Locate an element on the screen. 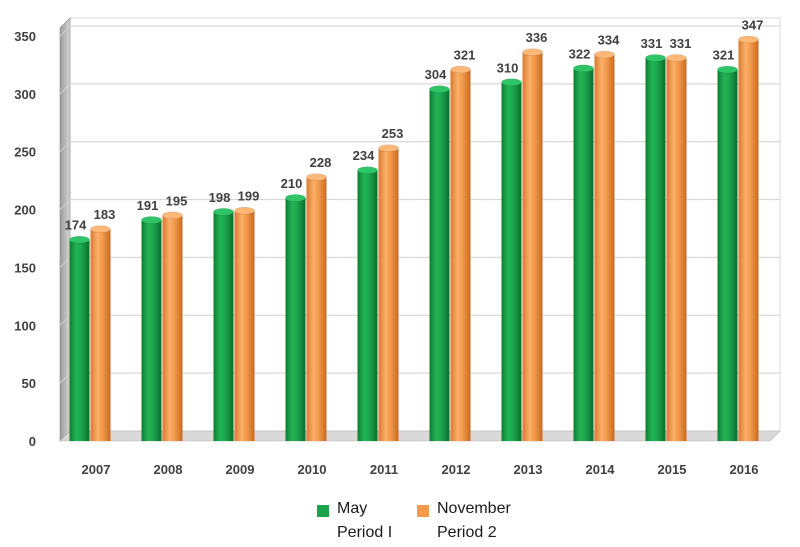  y-tick-label: 350 is located at coordinates (25, 36).